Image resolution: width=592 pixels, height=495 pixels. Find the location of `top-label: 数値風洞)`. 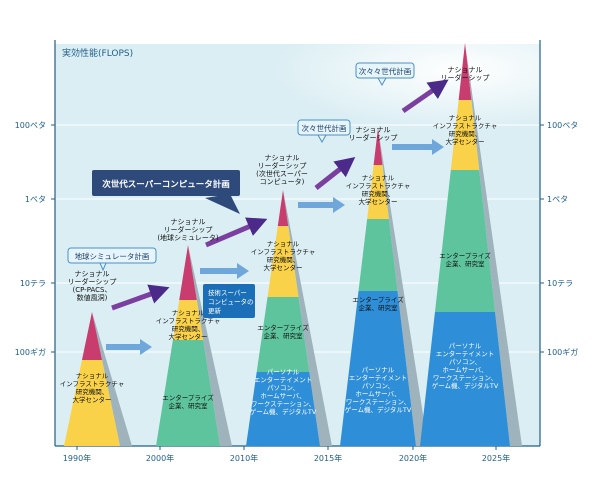

top-label: 数値風洞) is located at coordinates (92, 297).